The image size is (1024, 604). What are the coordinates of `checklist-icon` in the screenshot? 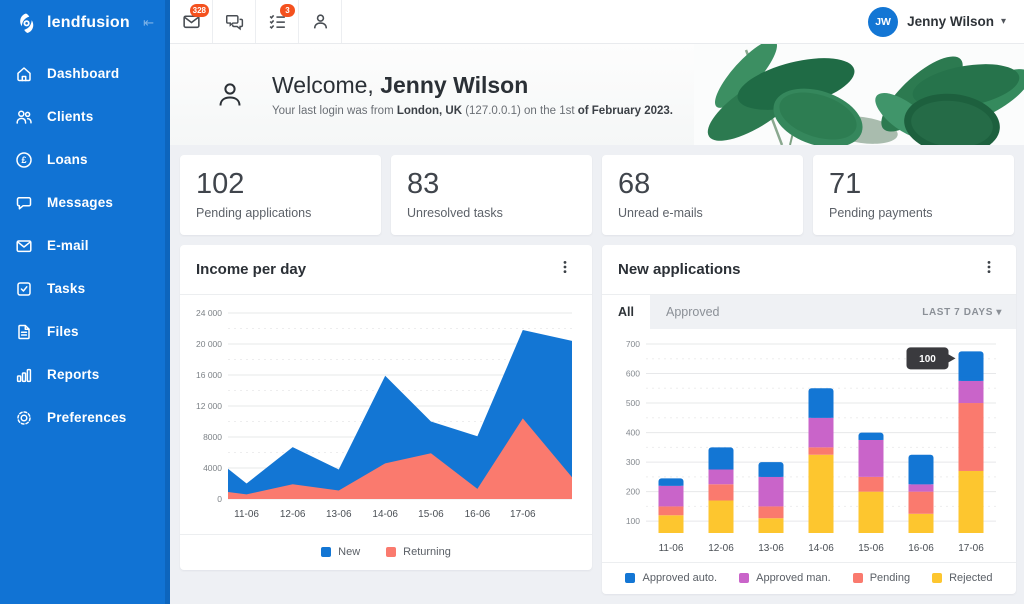 It's located at (277, 22).